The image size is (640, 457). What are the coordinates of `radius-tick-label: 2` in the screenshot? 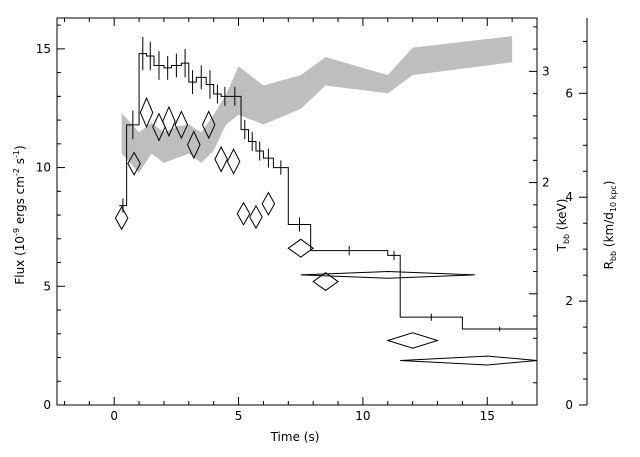 It's located at (569, 301).